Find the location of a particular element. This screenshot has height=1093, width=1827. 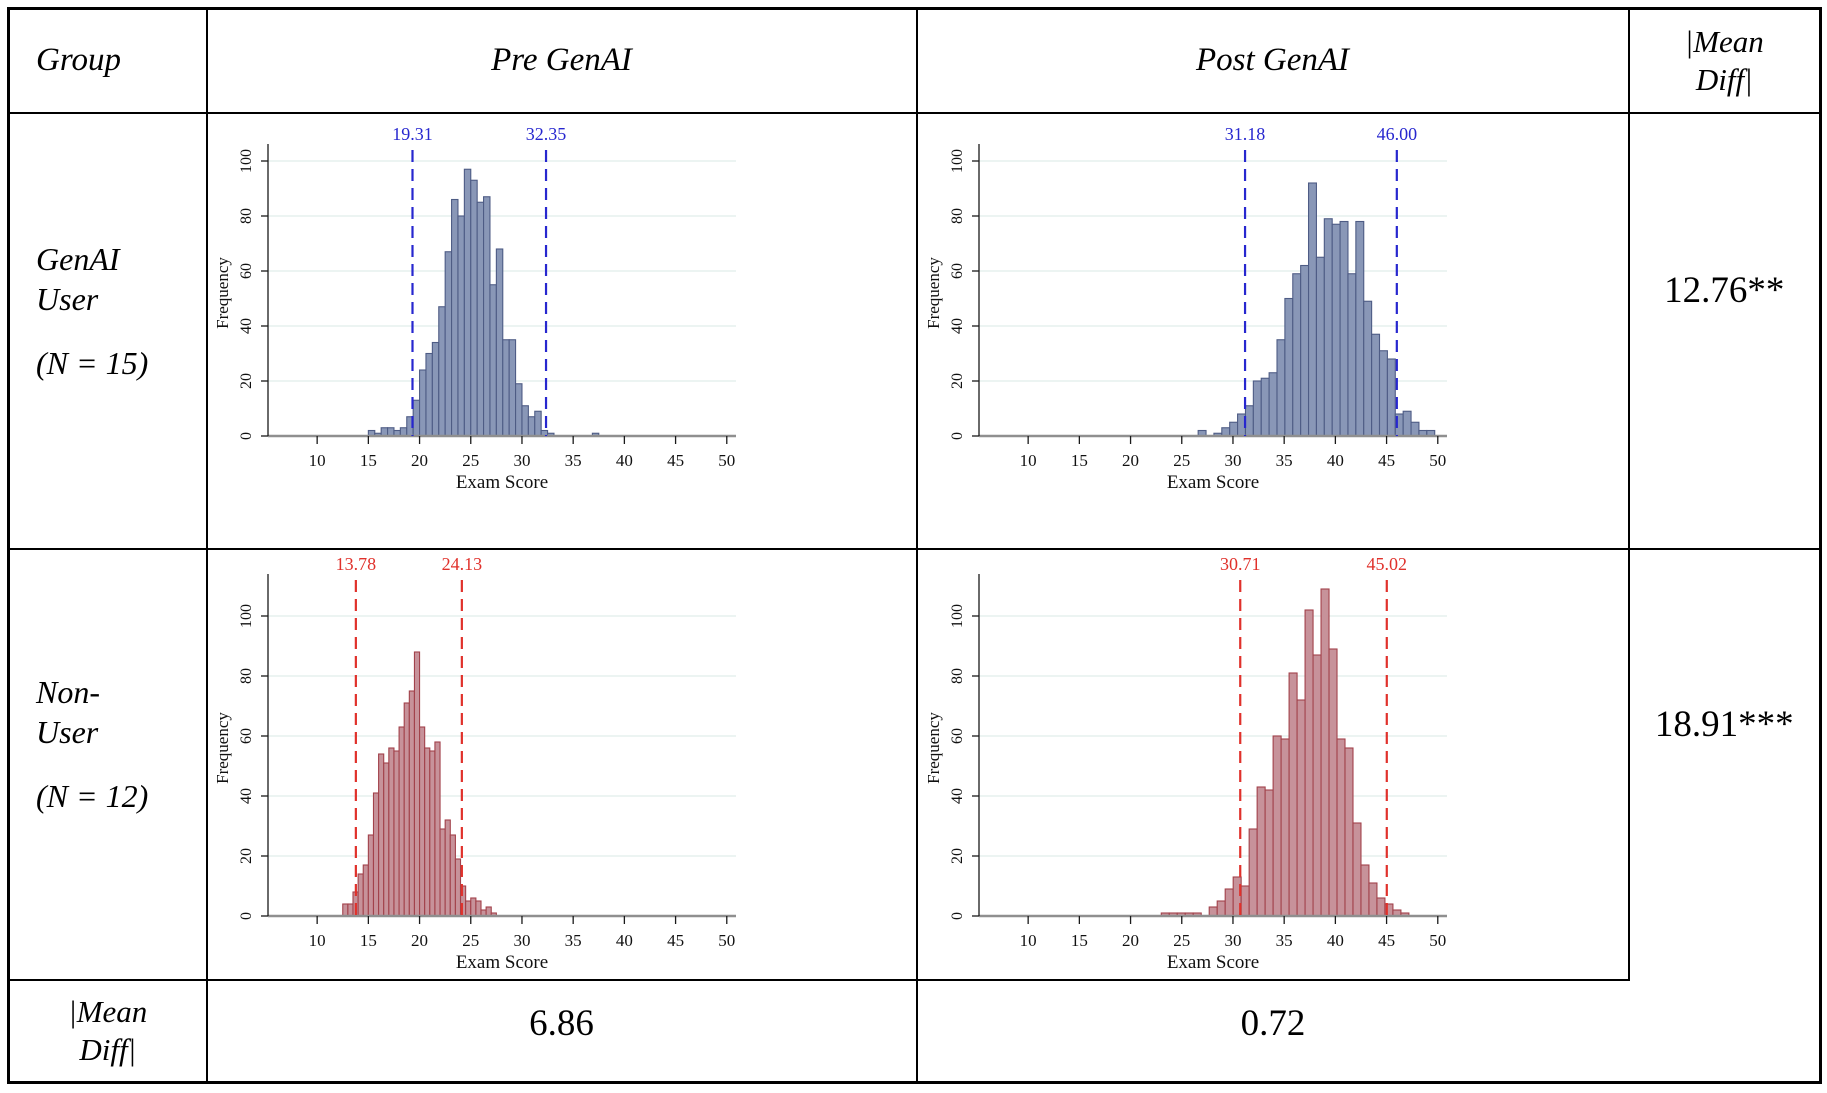

mean-ref-label: 32.35 is located at coordinates (545, 134).